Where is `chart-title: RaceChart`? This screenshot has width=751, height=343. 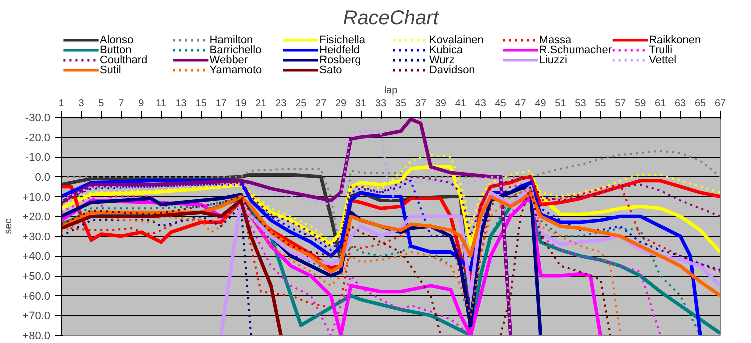 chart-title: RaceChart is located at coordinates (391, 19).